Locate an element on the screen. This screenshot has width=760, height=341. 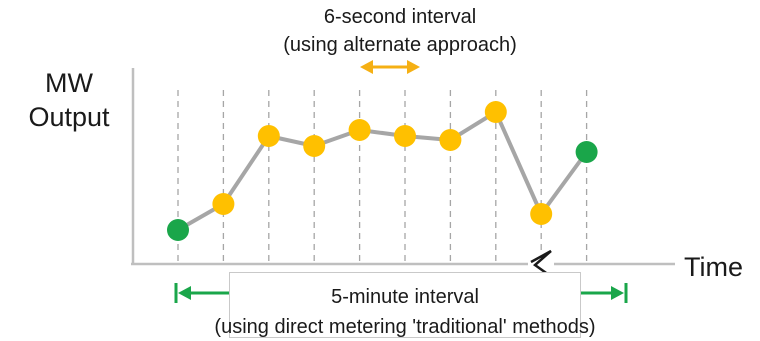
five-minute-arrow-left is located at coordinates (203, 293).